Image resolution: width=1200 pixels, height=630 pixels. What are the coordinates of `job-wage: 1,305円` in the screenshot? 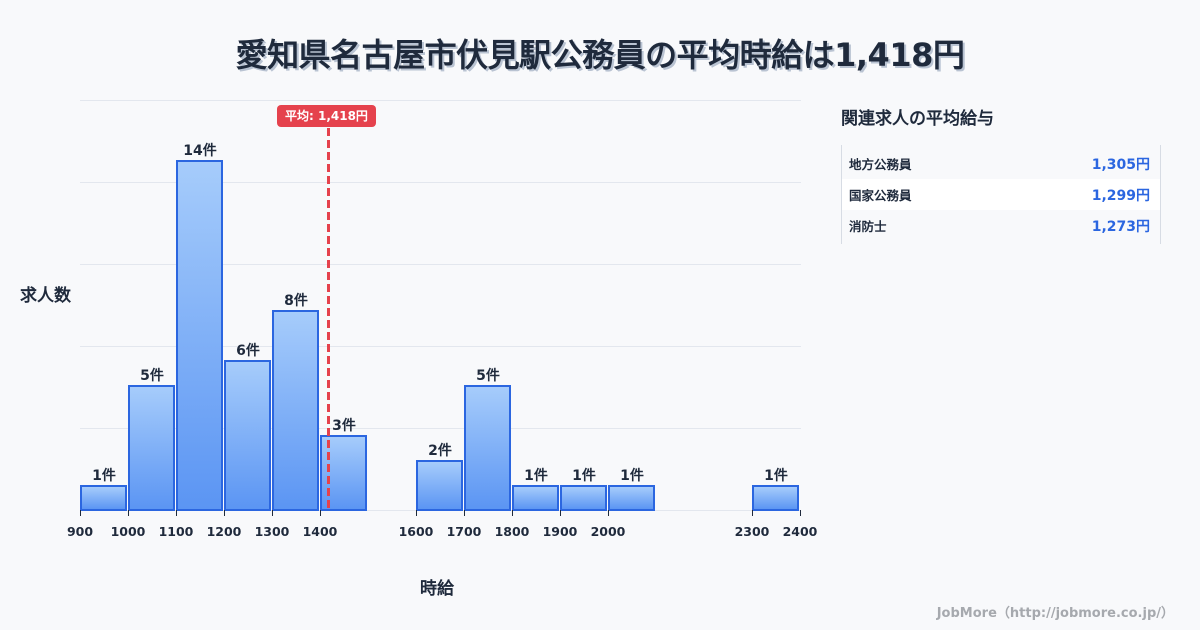 It's located at (1120, 164).